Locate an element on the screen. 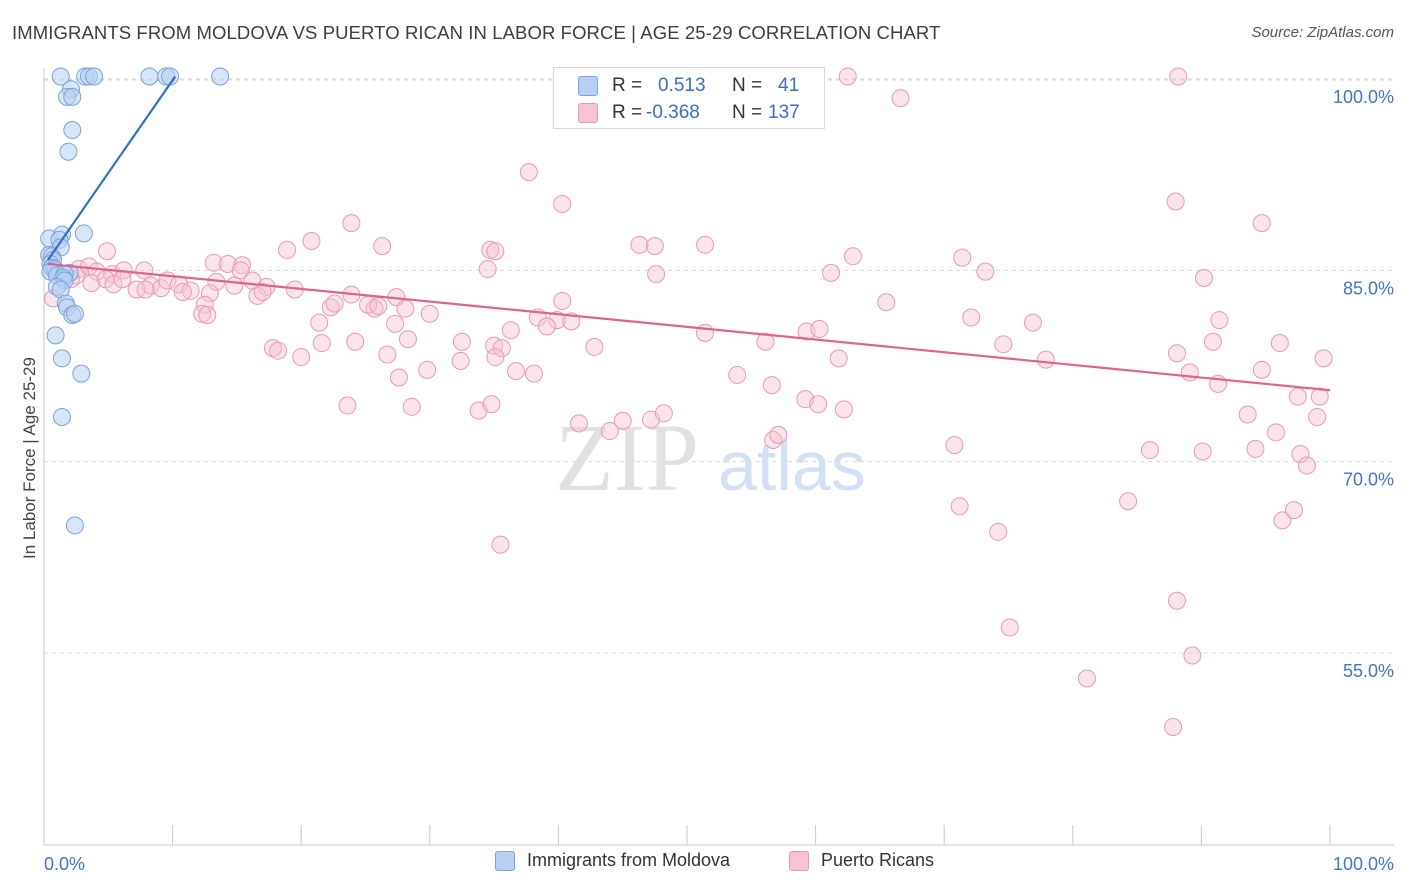 This screenshot has width=1406, height=892. legend-item-moldova: Immigrants from Moldova is located at coordinates (612, 860).